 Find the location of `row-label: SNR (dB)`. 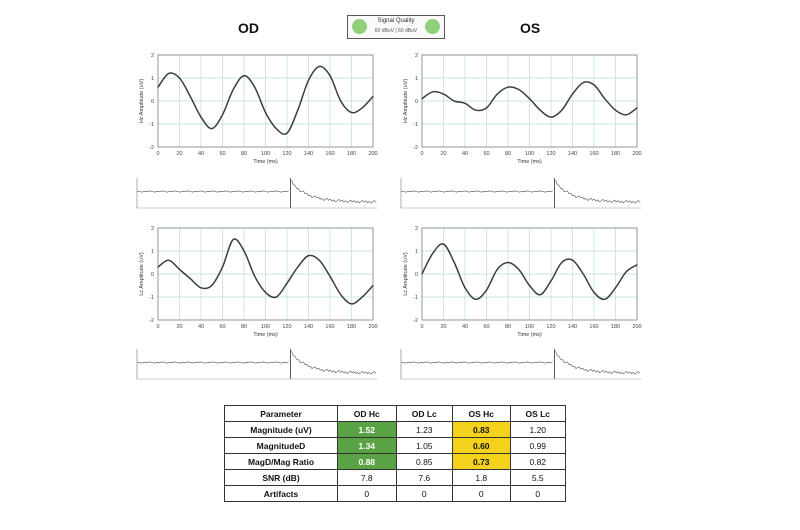

row-label: SNR (dB) is located at coordinates (281, 477).